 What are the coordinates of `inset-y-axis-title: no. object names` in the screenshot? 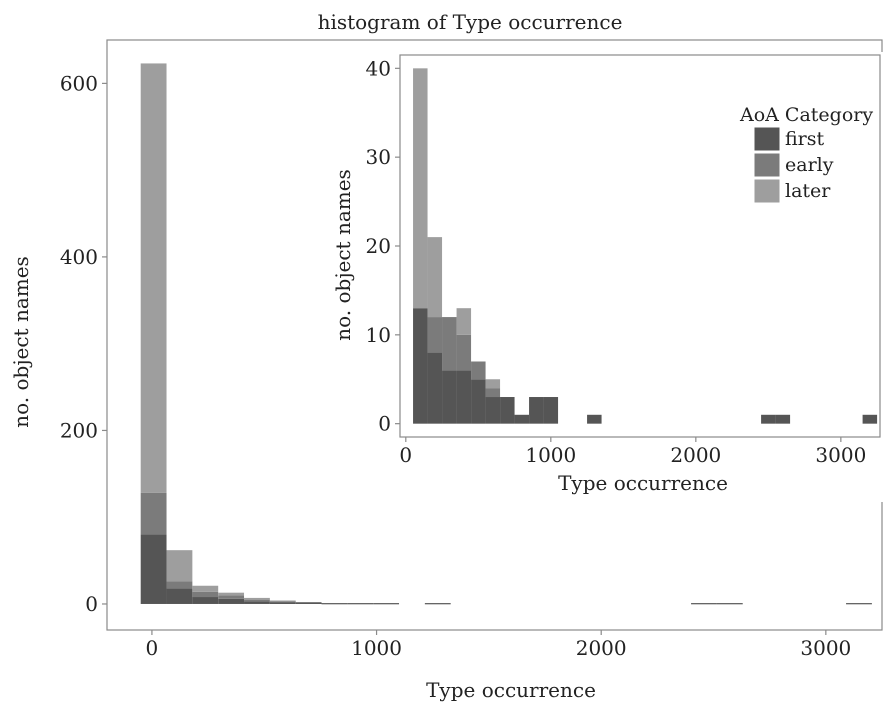 It's located at (343, 255).